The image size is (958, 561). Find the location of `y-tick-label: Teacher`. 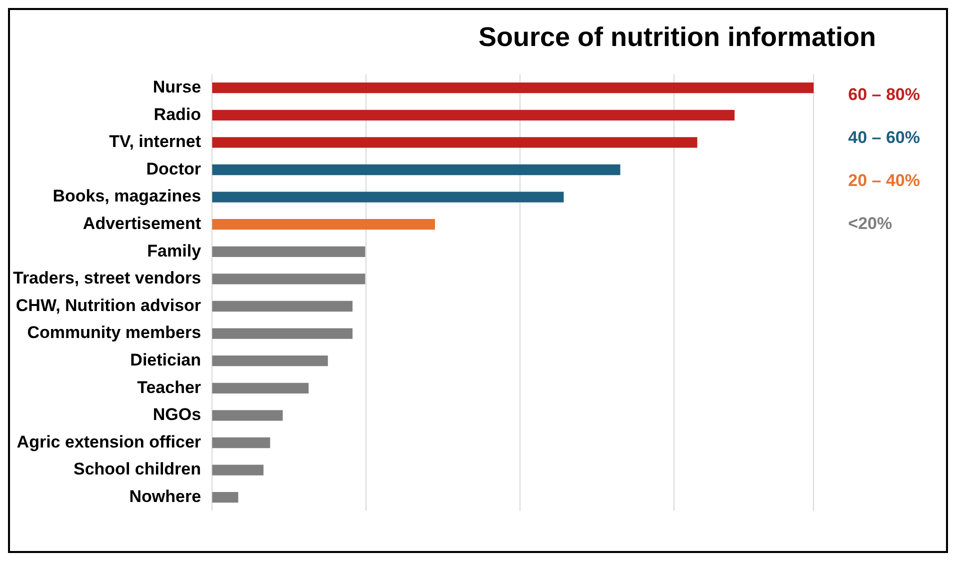

y-tick-label: Teacher is located at coordinates (169, 387).